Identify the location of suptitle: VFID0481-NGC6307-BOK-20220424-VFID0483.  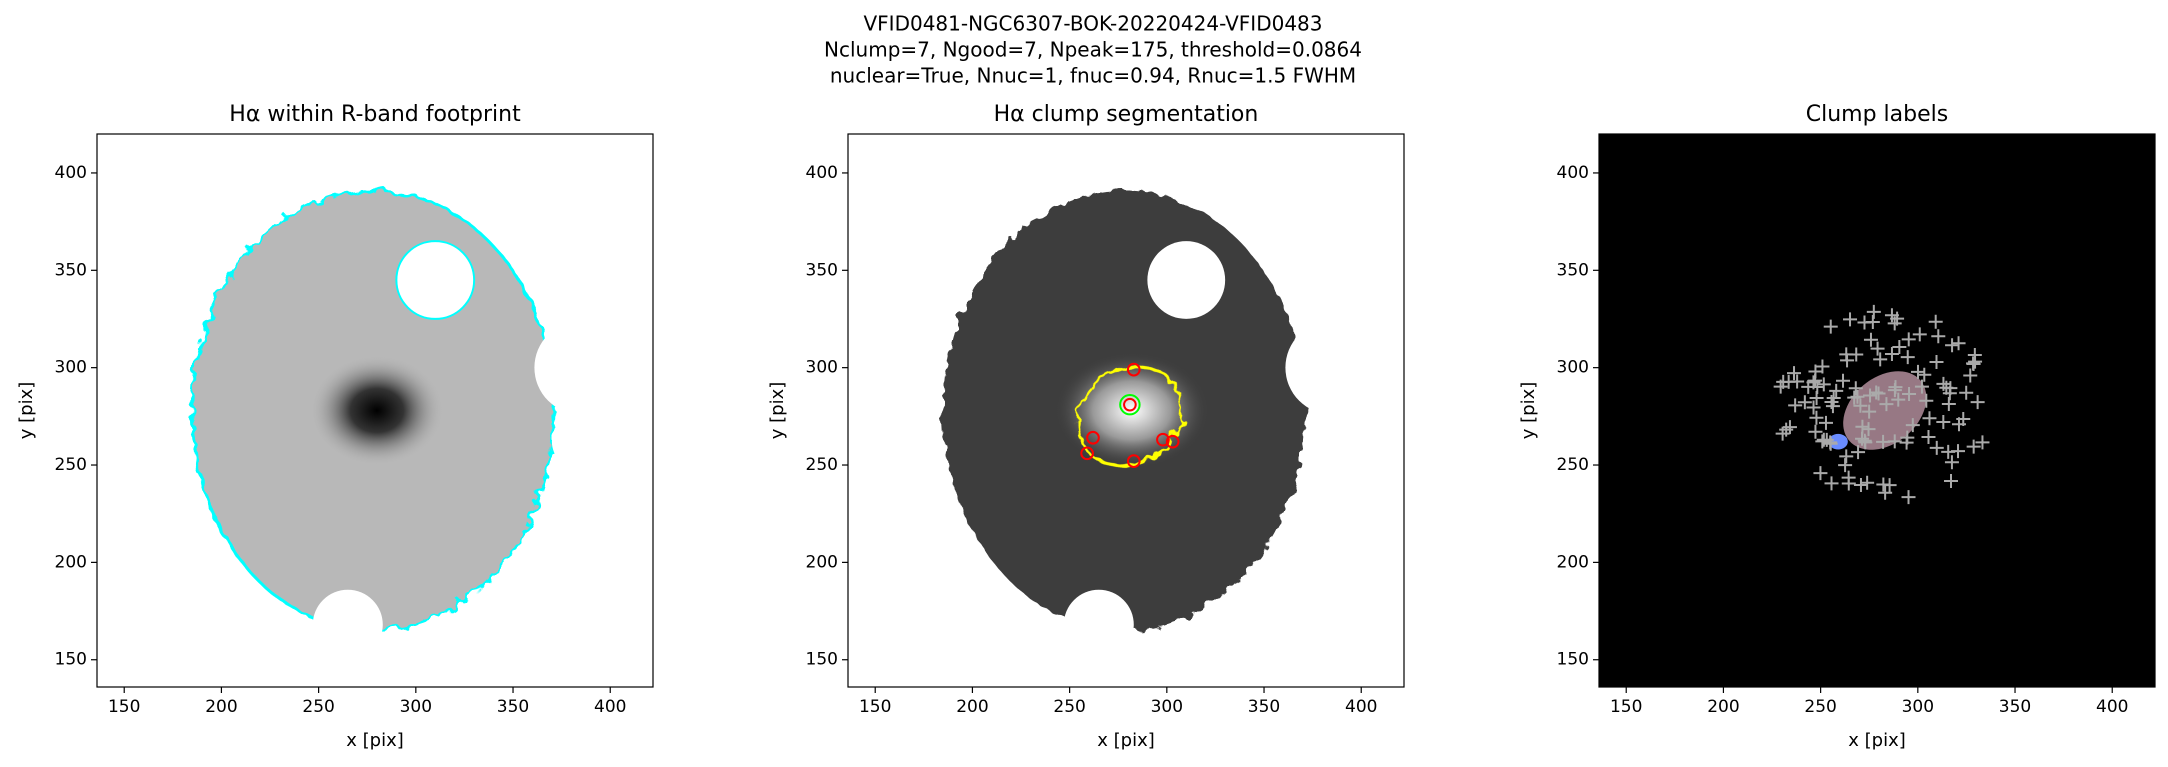
(1093, 24).